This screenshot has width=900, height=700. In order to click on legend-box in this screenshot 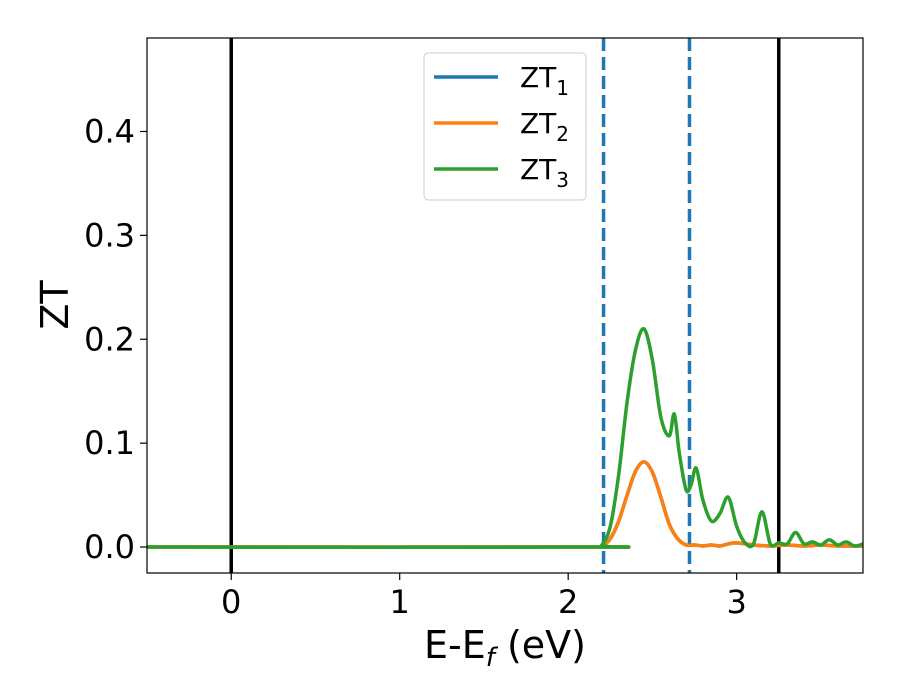, I will do `click(505, 126)`.